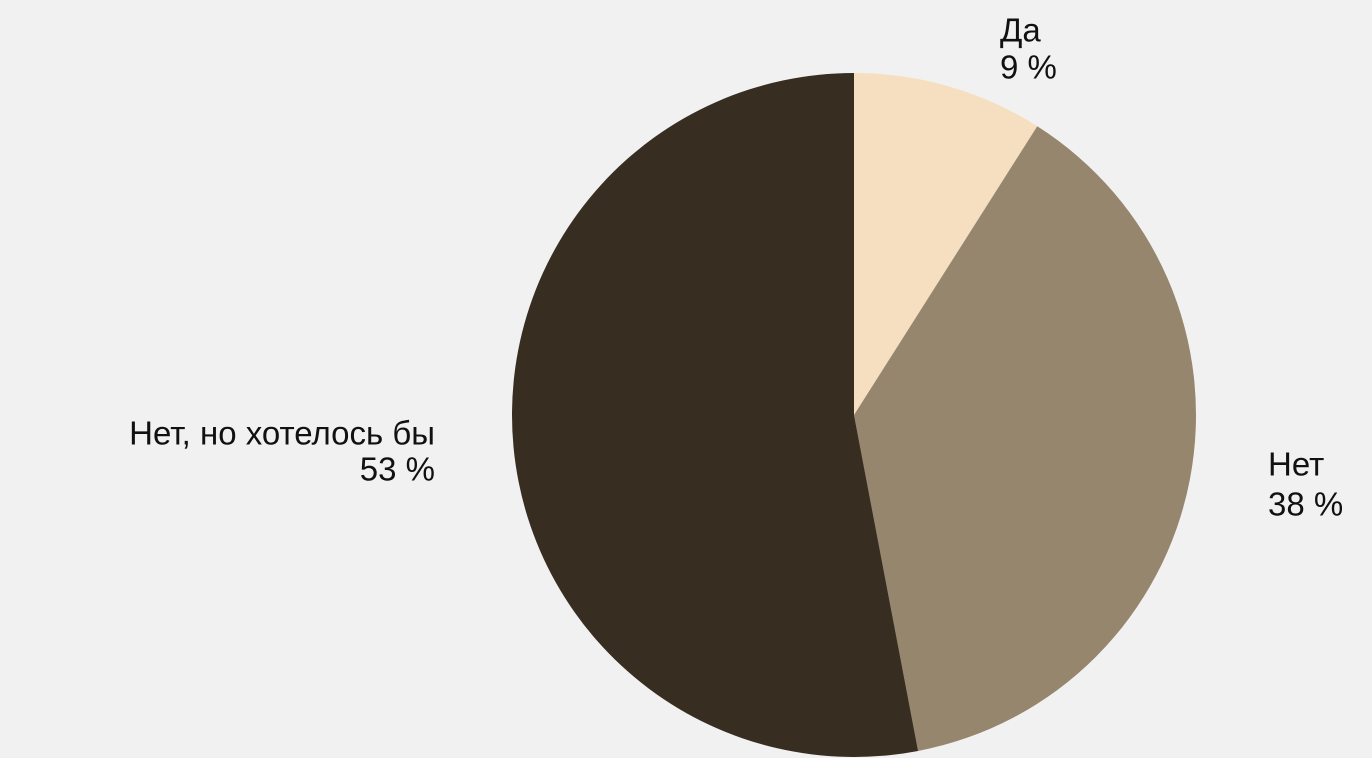 The height and width of the screenshot is (758, 1372). What do you see at coordinates (1020, 30) in the screenshot?
I see `slice-label: Да` at bounding box center [1020, 30].